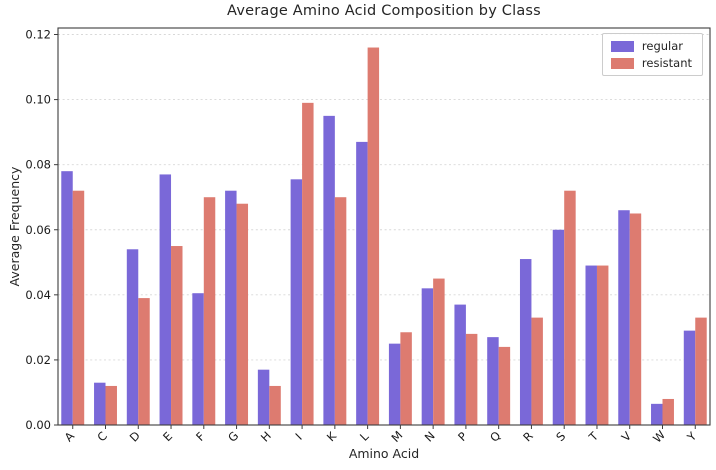 Image resolution: width=716 pixels, height=470 pixels. Describe the element at coordinates (627, 437) in the screenshot. I see `x-tick-label: V` at that location.